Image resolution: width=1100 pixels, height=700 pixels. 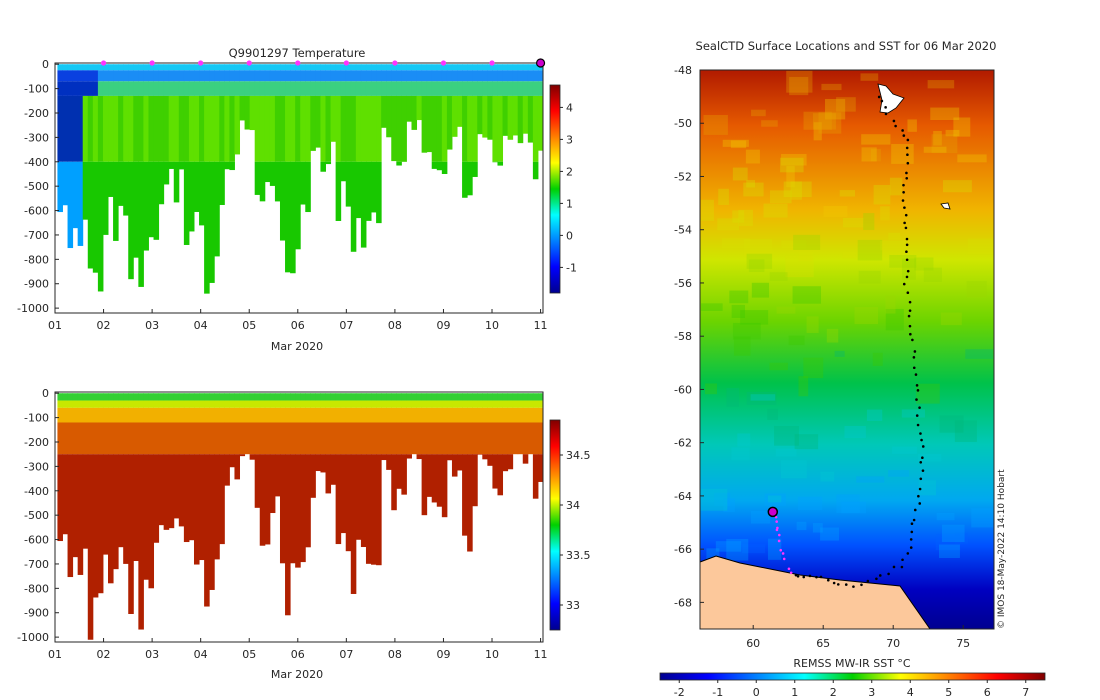 What do you see at coordinates (540, 63) in the screenshot?
I see `latest-profile-marker` at bounding box center [540, 63].